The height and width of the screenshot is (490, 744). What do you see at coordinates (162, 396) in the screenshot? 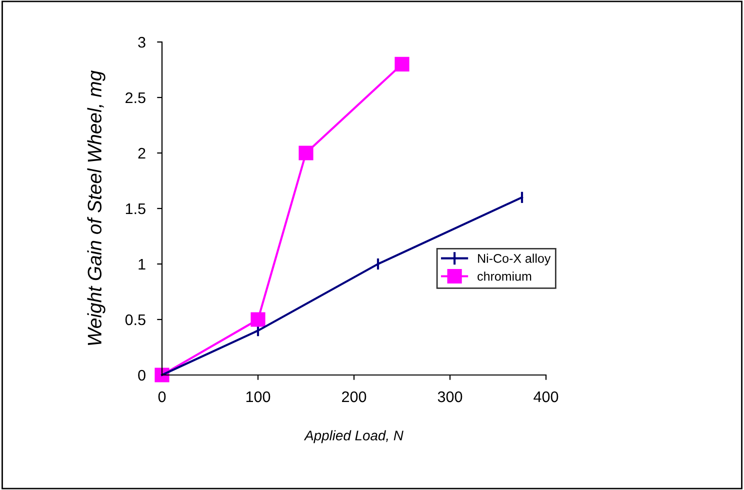
I see `x-tick-label: 0` at bounding box center [162, 396].